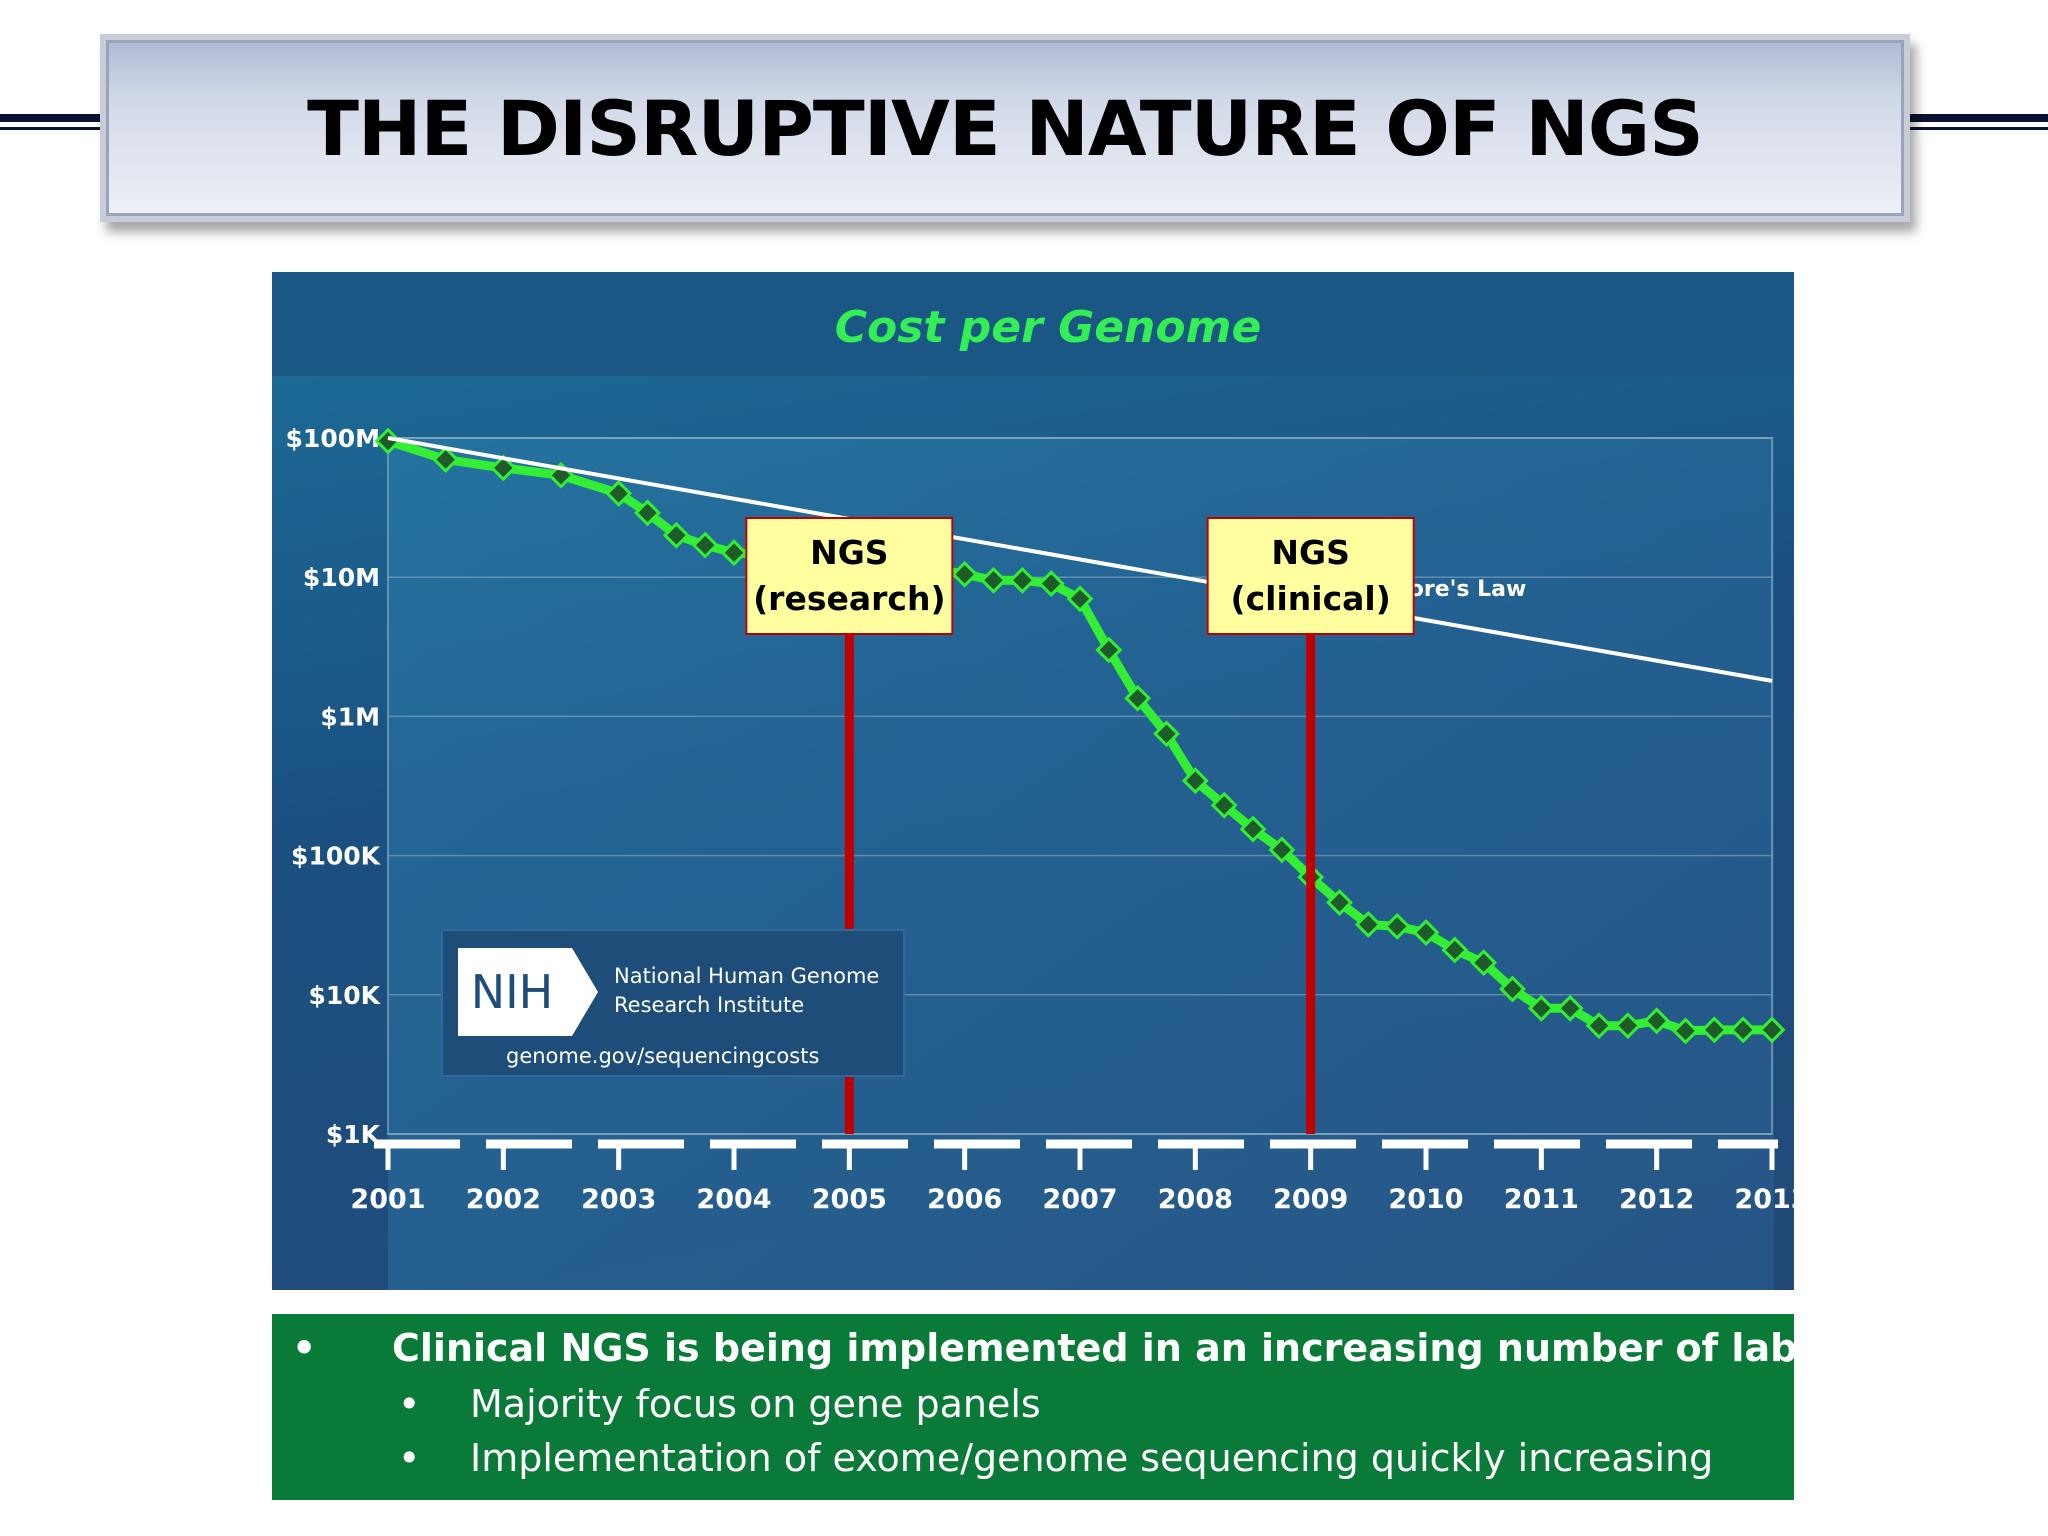  I want to click on x-tick-label: 2006, so click(964, 1199).